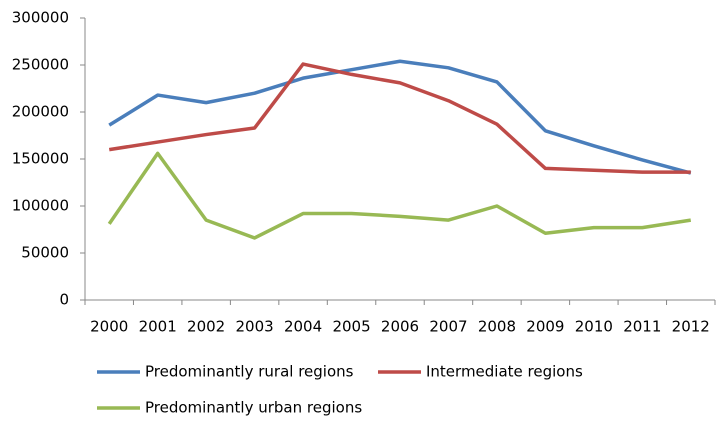 The image size is (718, 422). Describe the element at coordinates (255, 327) in the screenshot. I see `x-tick-label: 2003` at that location.